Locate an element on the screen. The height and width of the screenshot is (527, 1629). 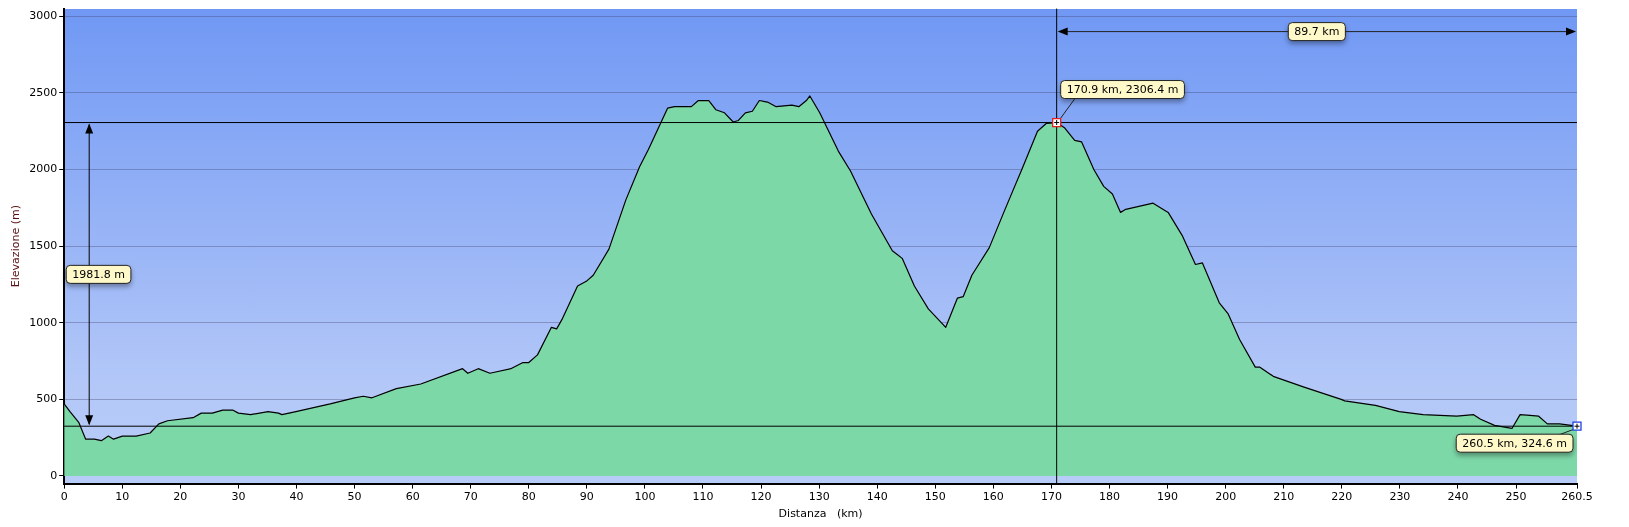
annotation: 170.9 km, 2306.4 m is located at coordinates (1122, 89).